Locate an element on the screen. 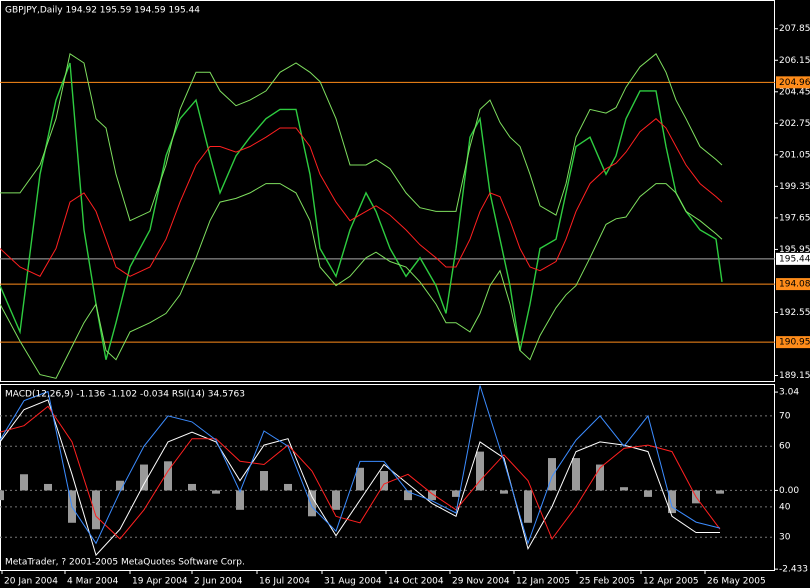 The image size is (810, 588). x-tick-label: 31 Aug 2004 is located at coordinates (353, 582).